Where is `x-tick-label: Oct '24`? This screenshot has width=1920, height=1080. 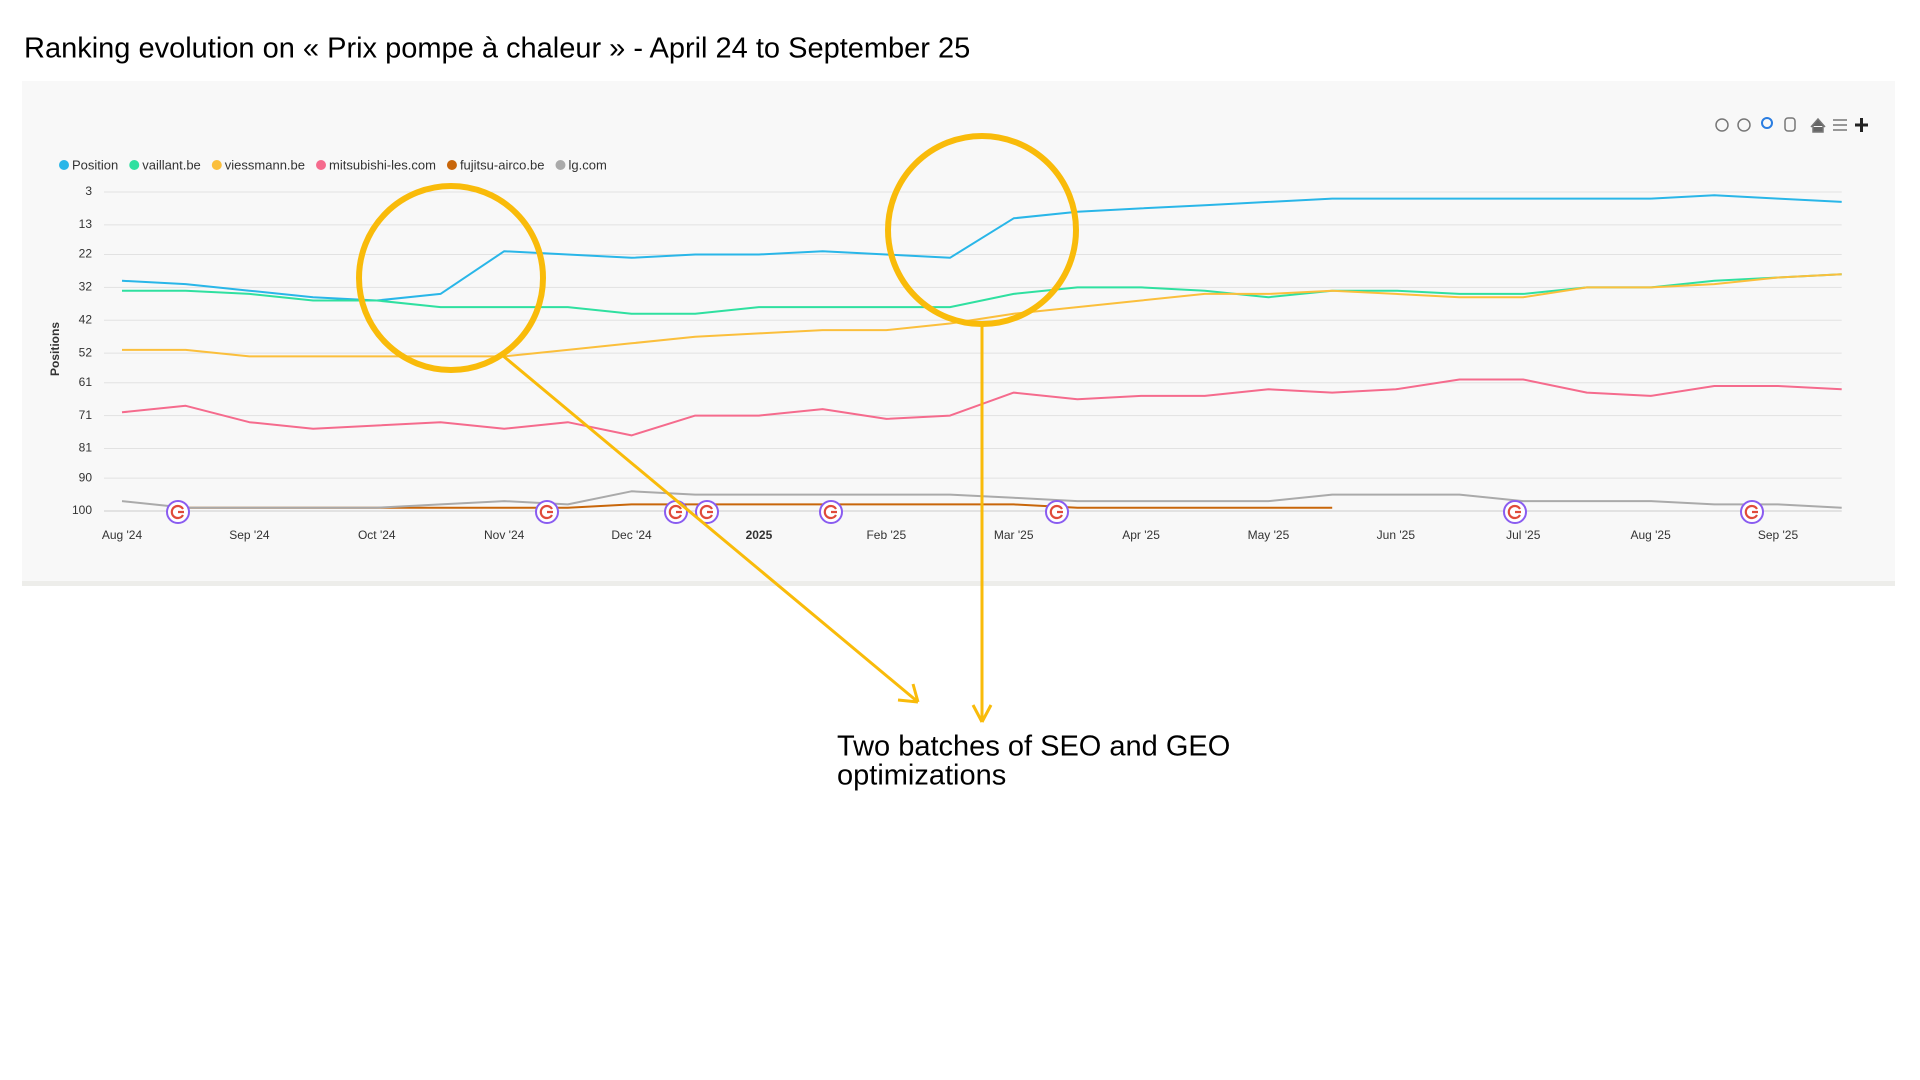
x-tick-label: Oct '24 is located at coordinates (377, 535).